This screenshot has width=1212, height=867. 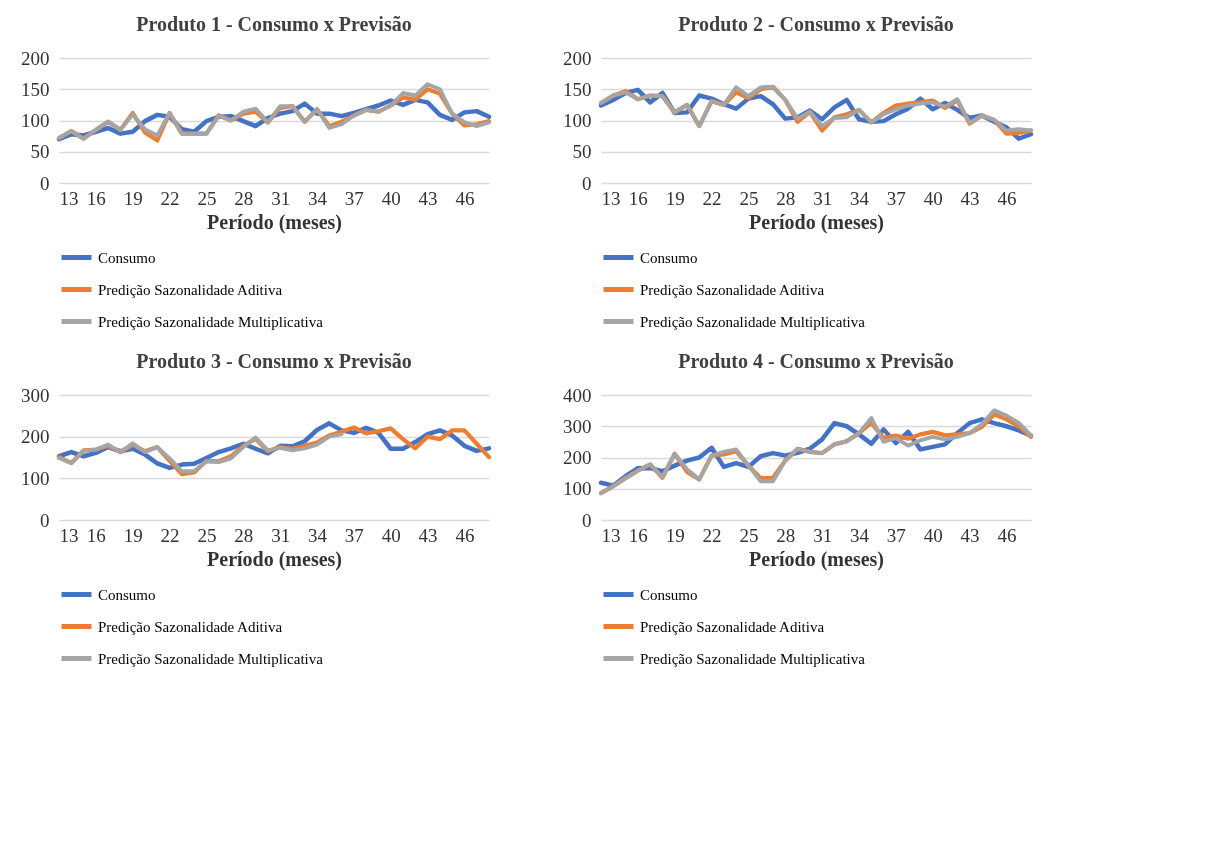 I want to click on chart-title: Produto 2 - Consumo x Previsão, so click(x=816, y=24).